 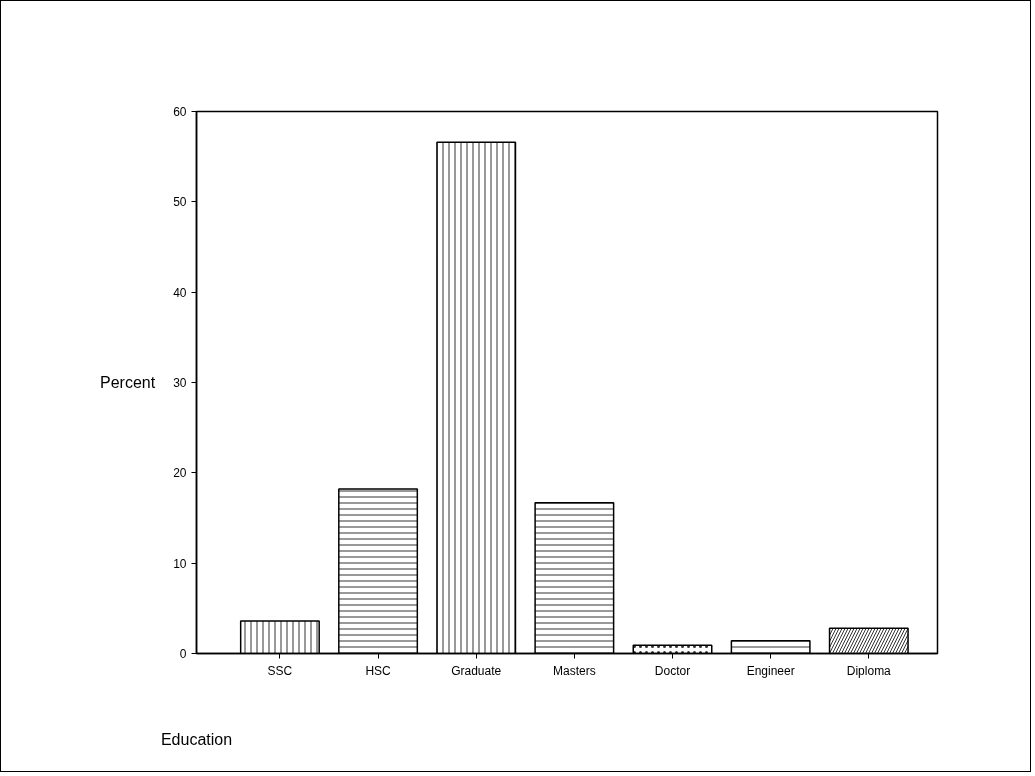 What do you see at coordinates (476, 670) in the screenshot?
I see `x-tick-label: Graduate` at bounding box center [476, 670].